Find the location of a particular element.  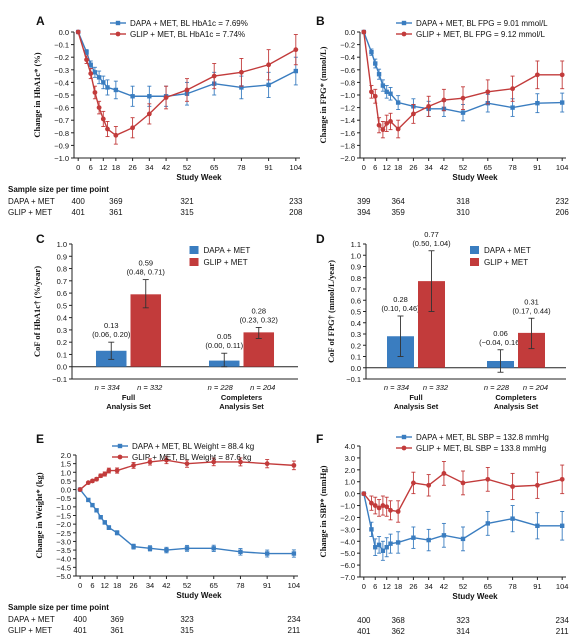

y-tick-label: −1.0 is located at coordinates (63, 507).